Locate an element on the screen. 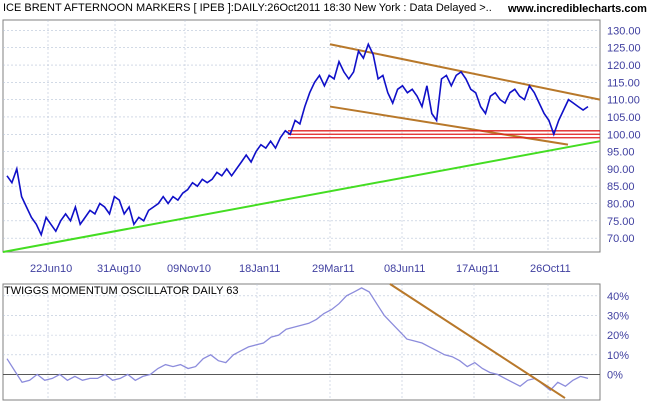  site-watermark: www.incrediblecharts.com is located at coordinates (577, 9).